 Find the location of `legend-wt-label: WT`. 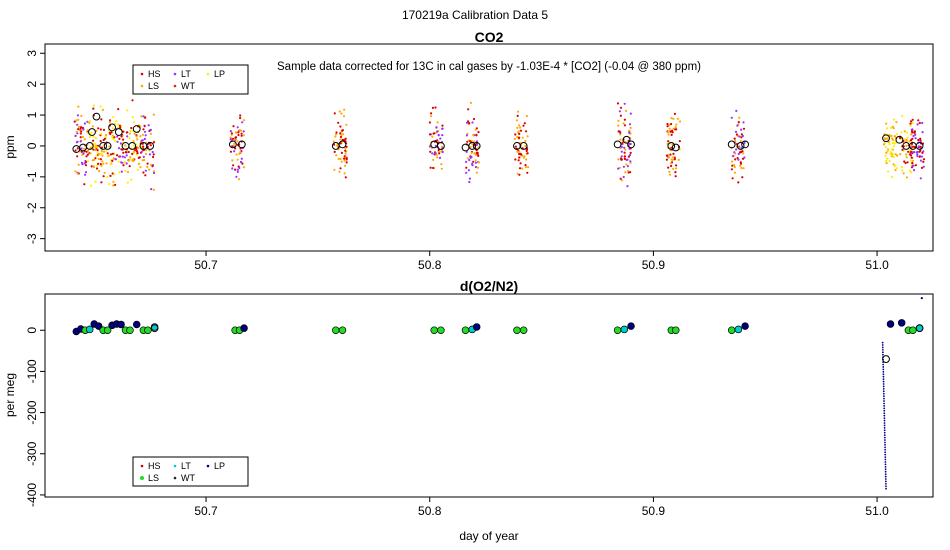

legend-wt-label: WT is located at coordinates (188, 86).